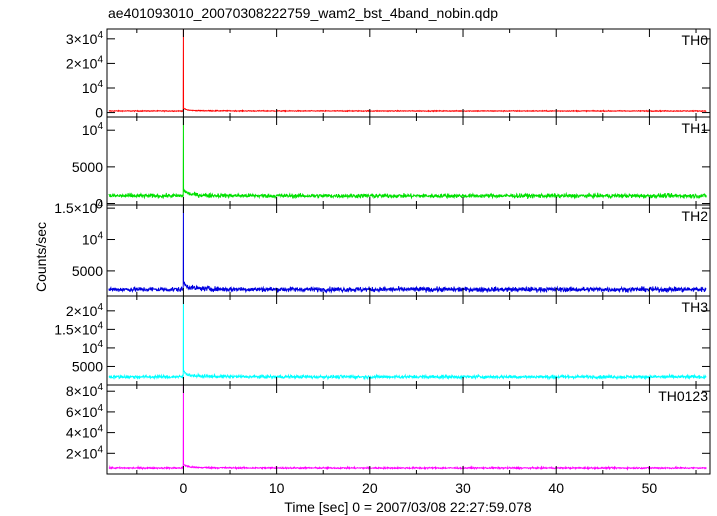  Describe the element at coordinates (695, 128) in the screenshot. I see `panel-label: TH1` at that location.